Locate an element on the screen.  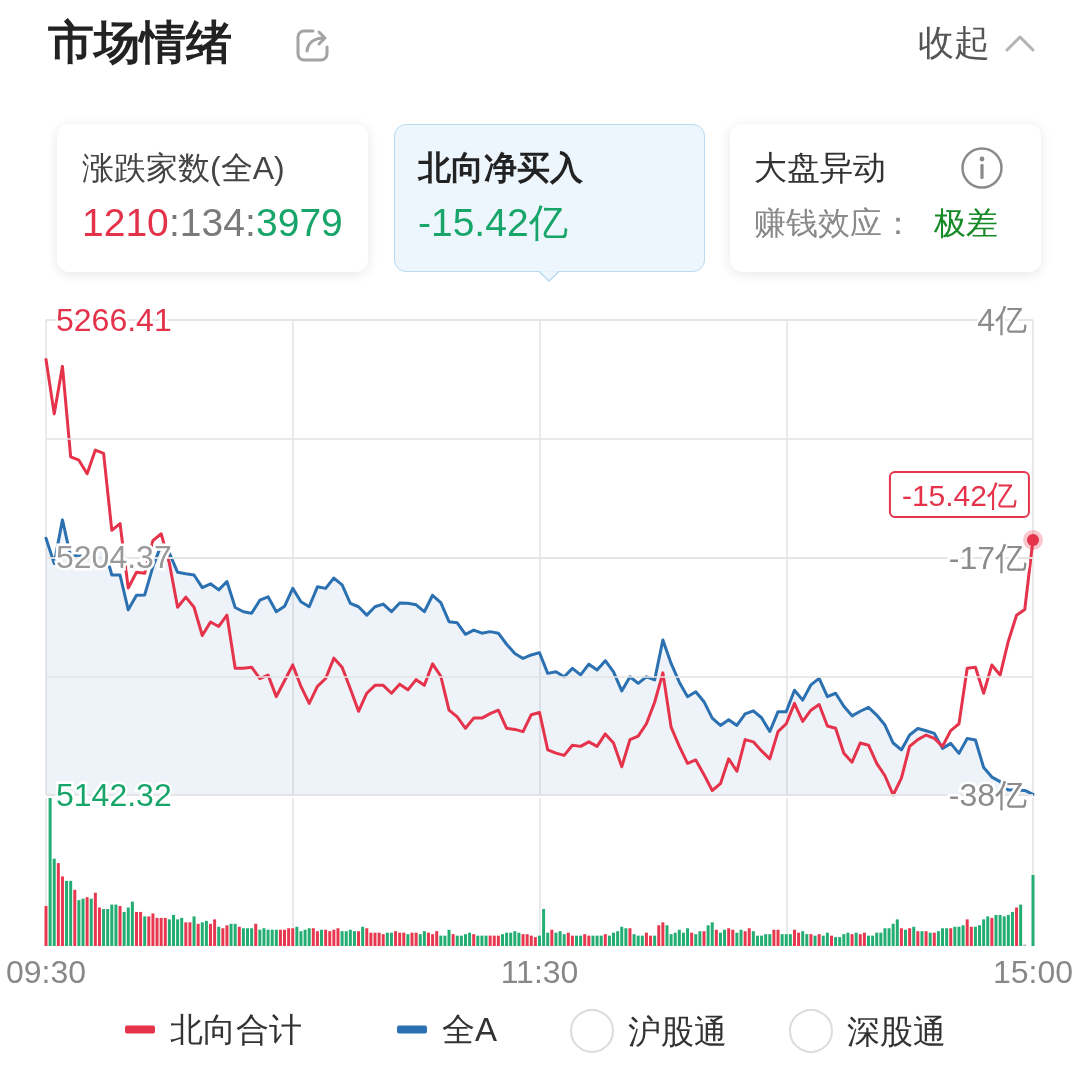
legend-label: 全A is located at coordinates (470, 1029).